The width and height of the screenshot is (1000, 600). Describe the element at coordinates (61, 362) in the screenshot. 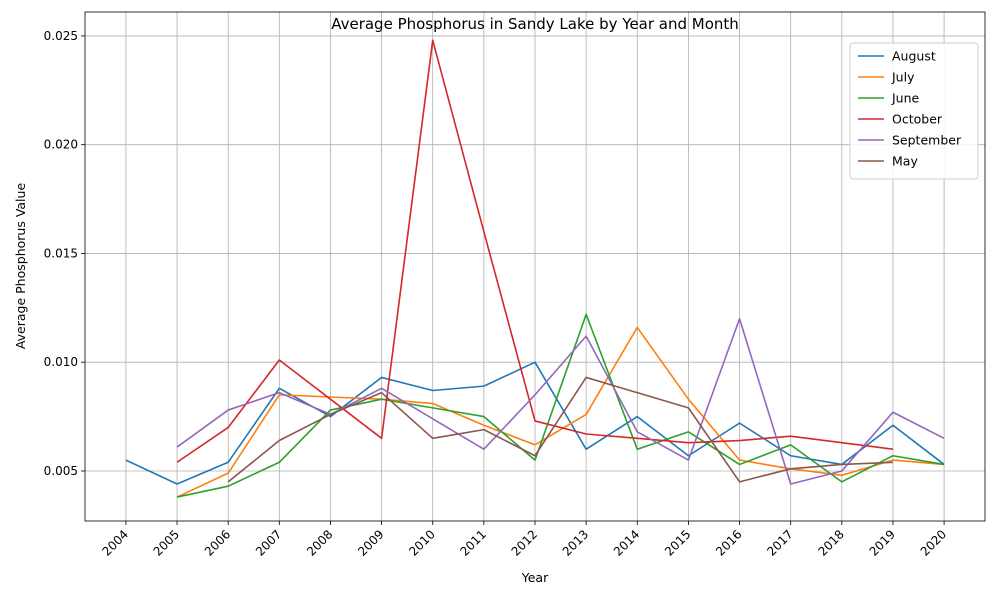

I see `y-tick-label: 0.010` at that location.